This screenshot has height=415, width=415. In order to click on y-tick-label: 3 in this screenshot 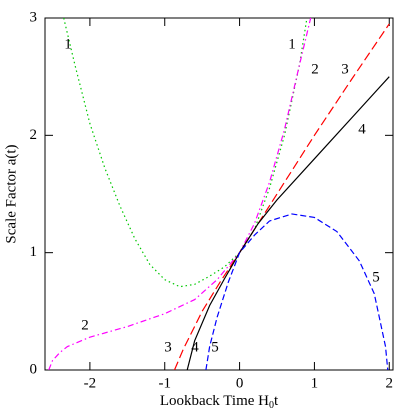, I will do `click(34, 17)`.